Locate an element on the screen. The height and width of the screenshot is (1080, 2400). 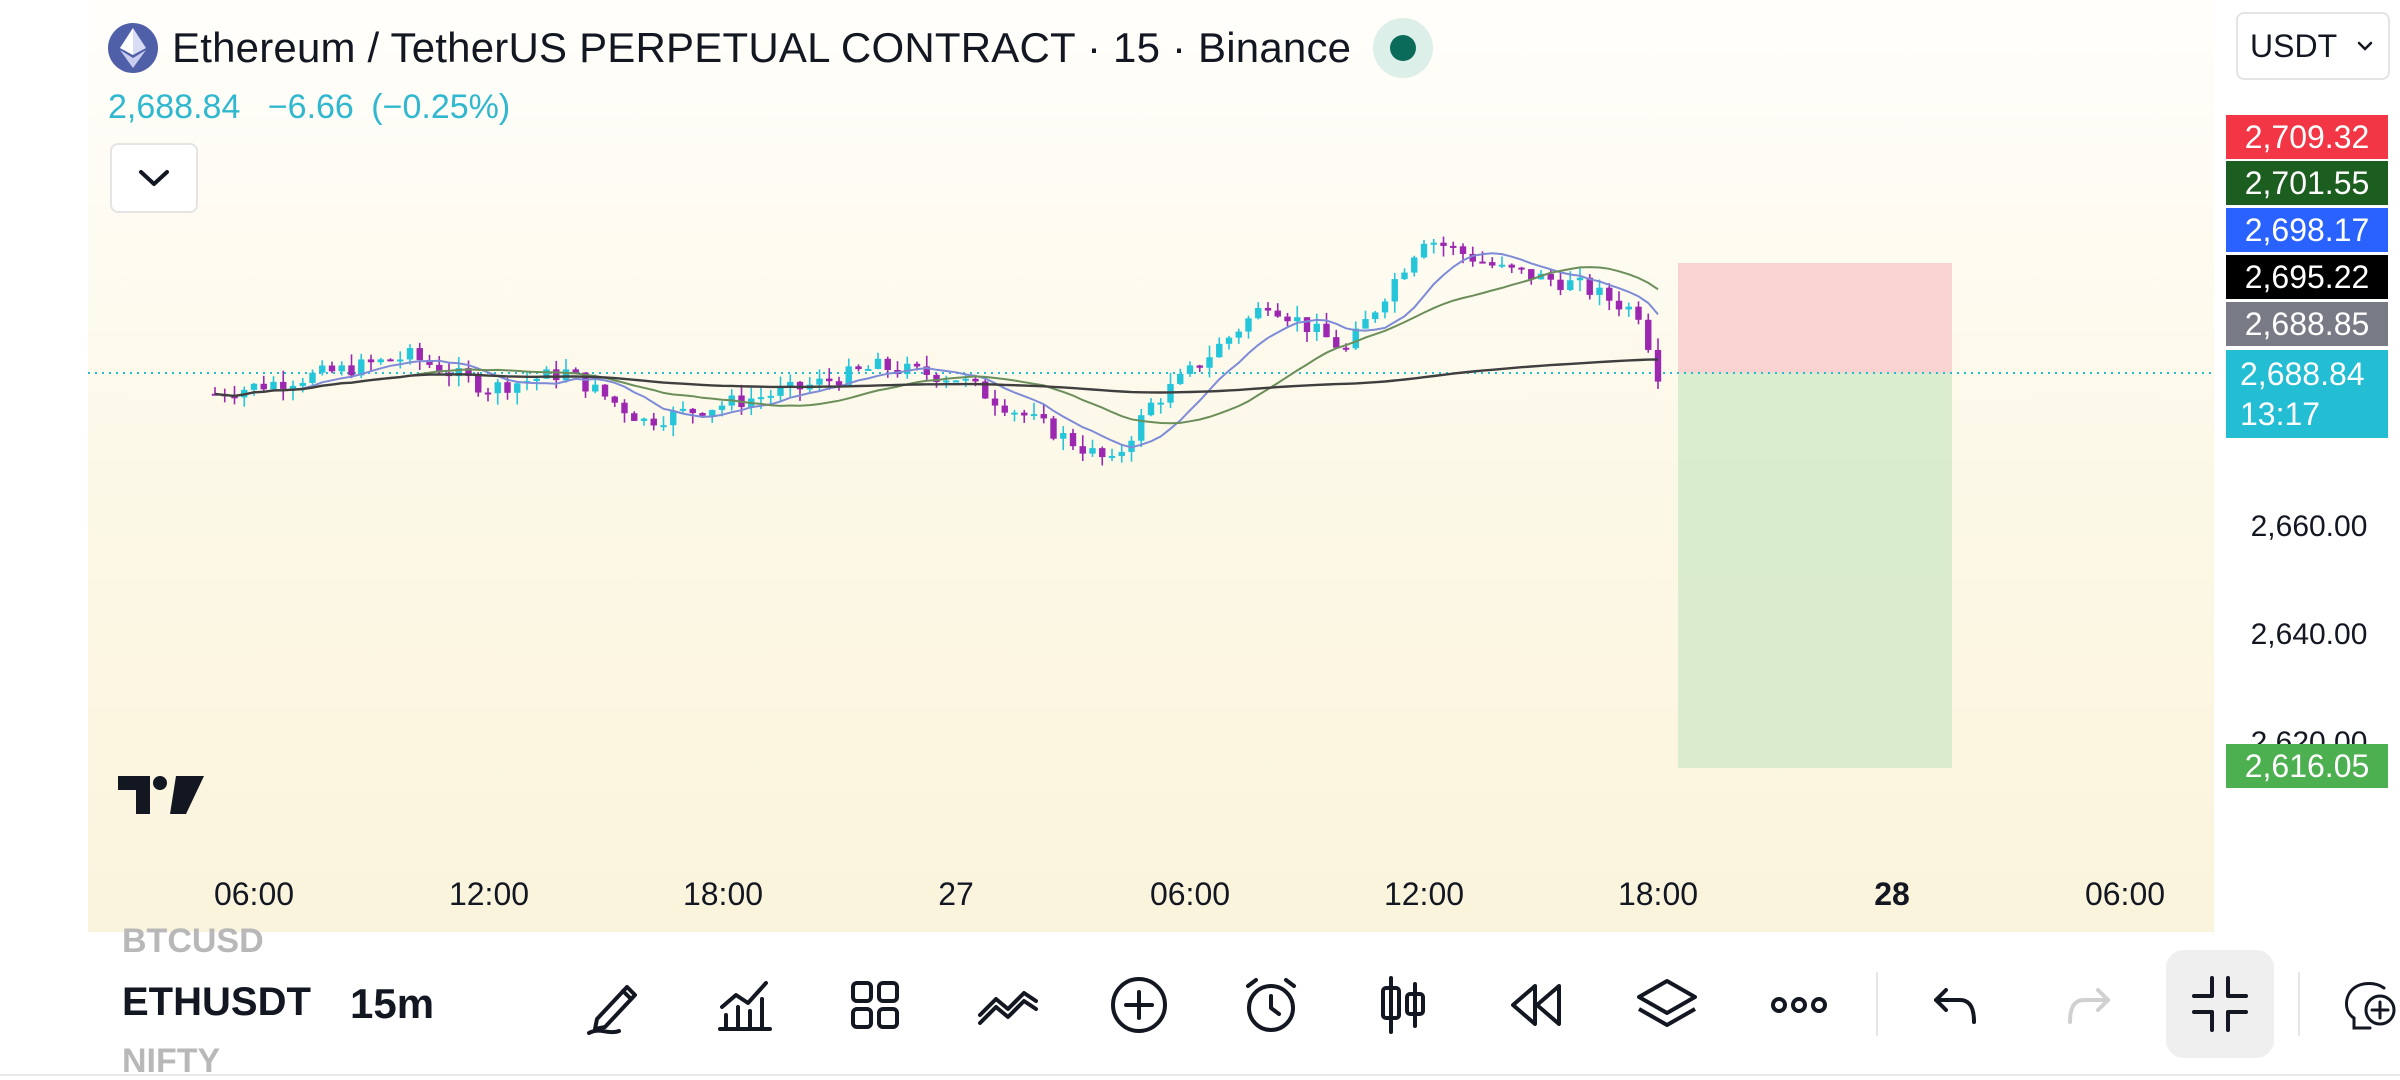
draw-tool-button is located at coordinates (613, 1005).